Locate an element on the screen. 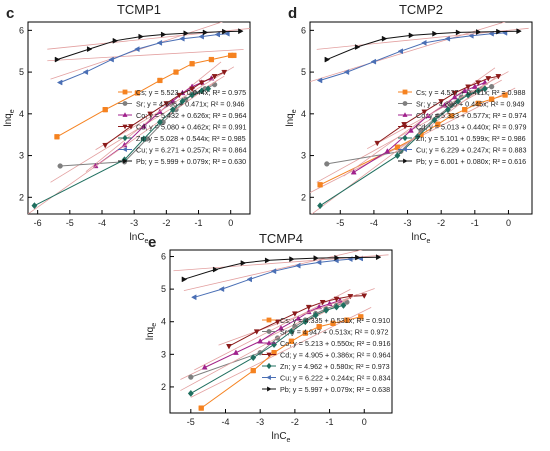 This screenshot has height=451, width=550. chart-title: TCMP4 is located at coordinates (281, 238).